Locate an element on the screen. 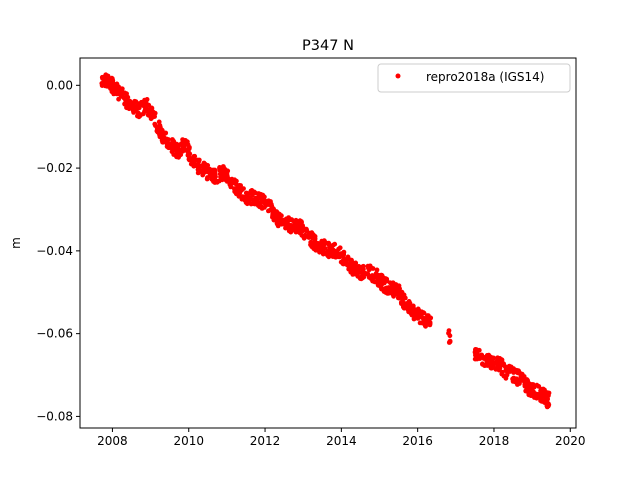  legend: repro2018a (IGS14) is located at coordinates (474, 78).